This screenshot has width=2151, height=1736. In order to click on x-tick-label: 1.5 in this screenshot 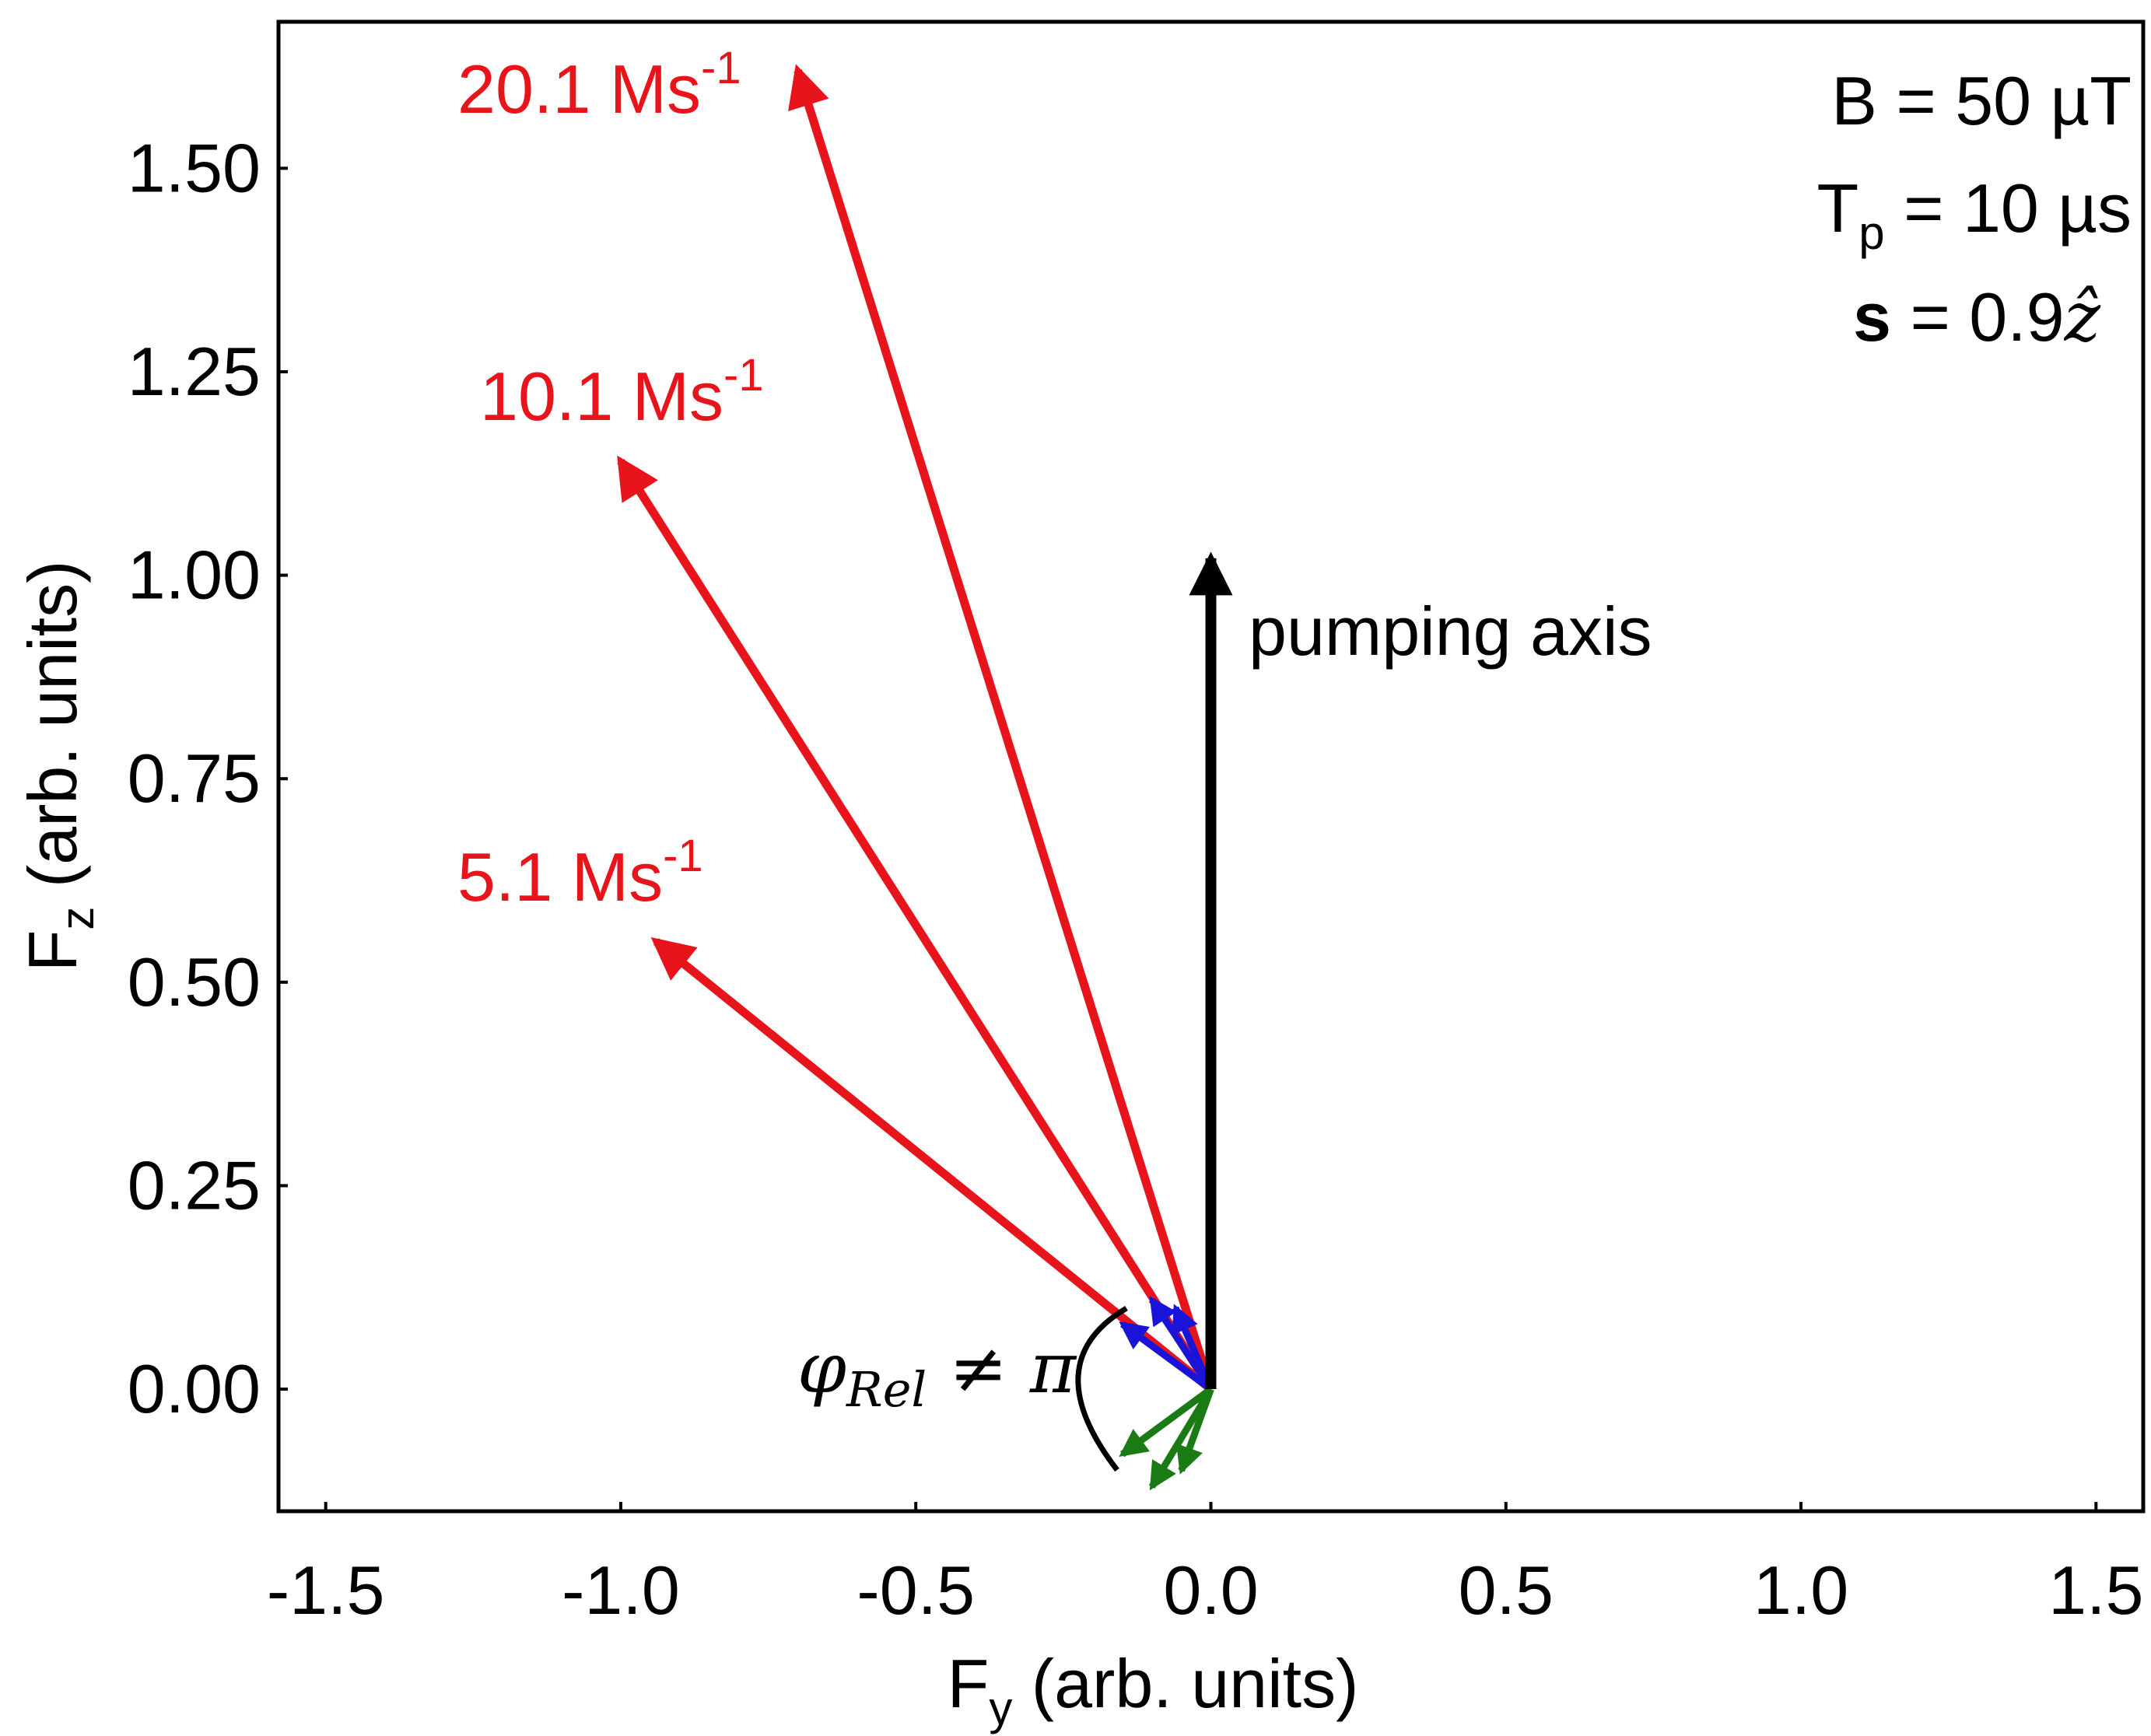, I will do `click(2095, 1591)`.